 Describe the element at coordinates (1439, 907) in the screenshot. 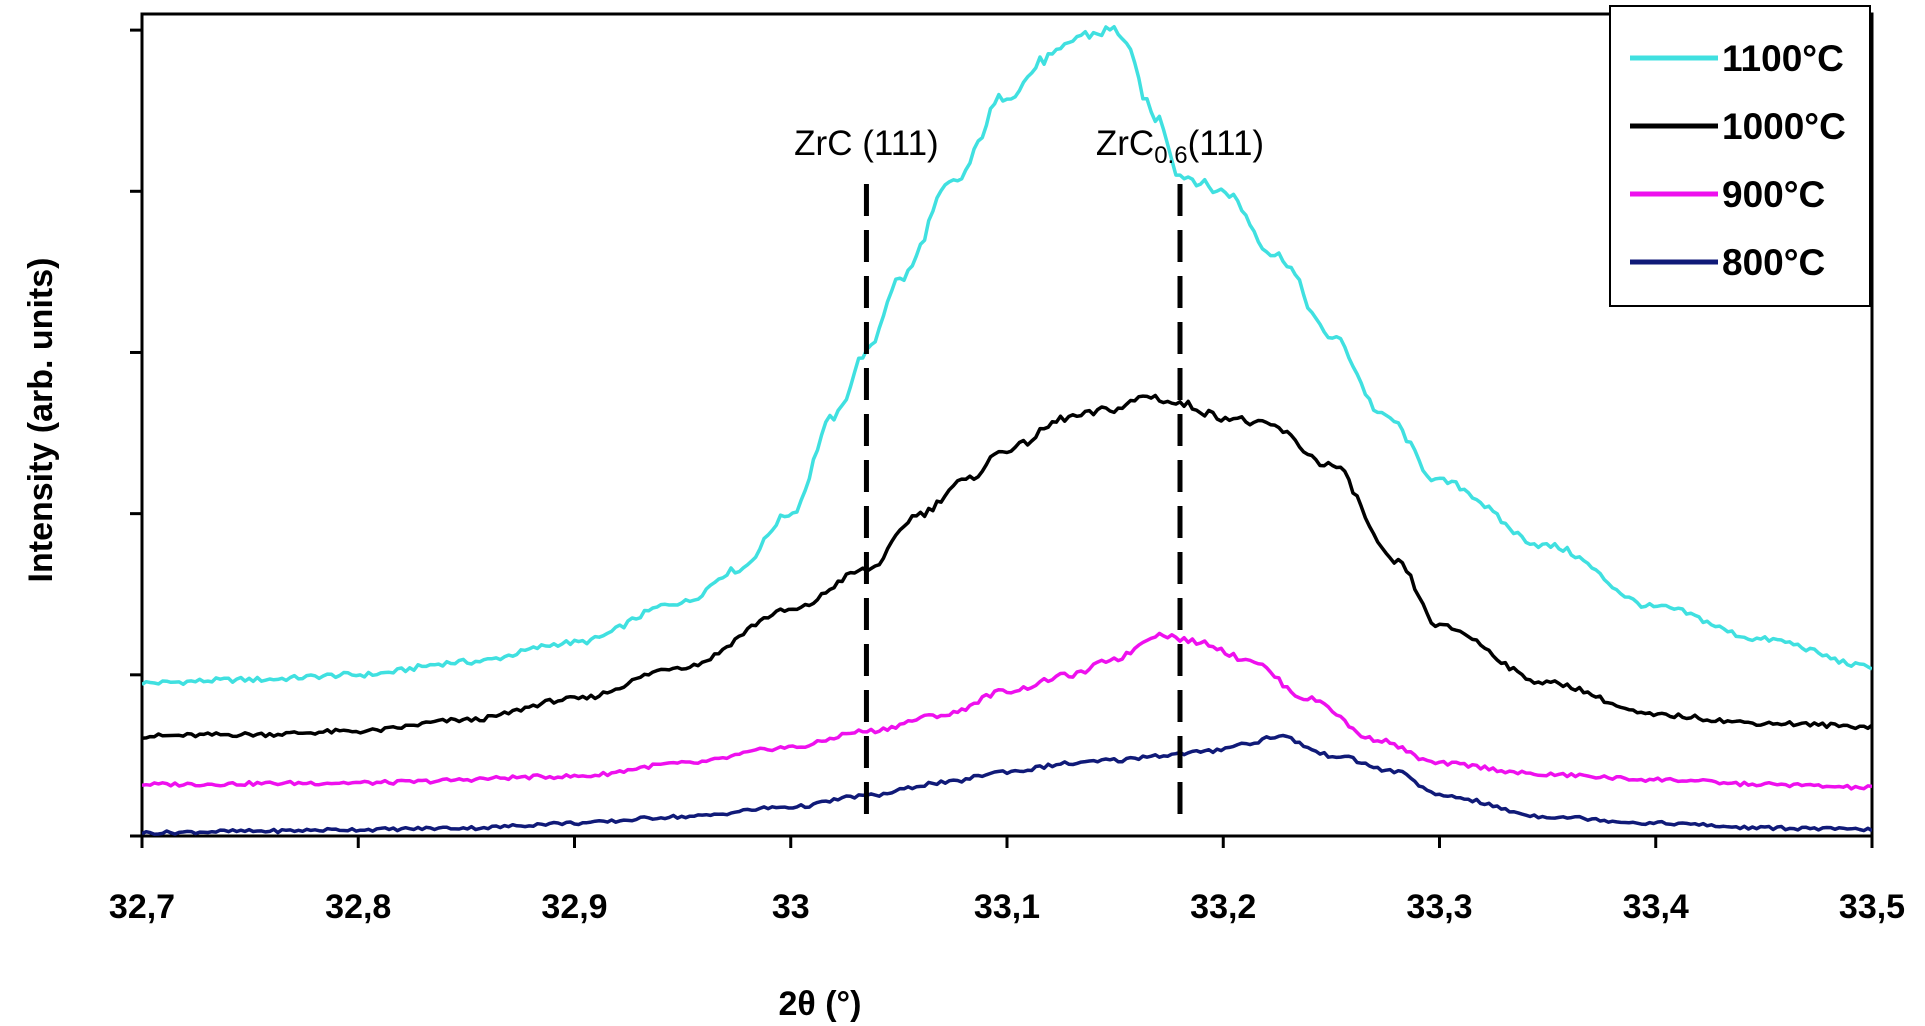

I see `x-tick-label: 33,3` at that location.